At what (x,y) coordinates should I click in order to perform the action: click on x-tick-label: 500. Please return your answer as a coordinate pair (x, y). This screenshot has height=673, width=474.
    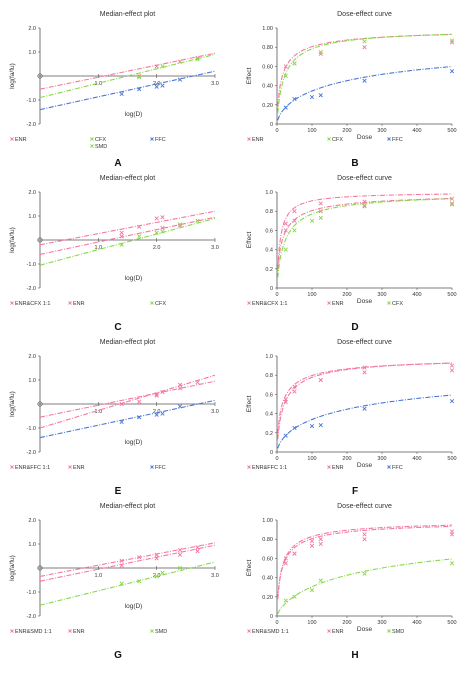
    Looking at the image, I should click on (451, 459).